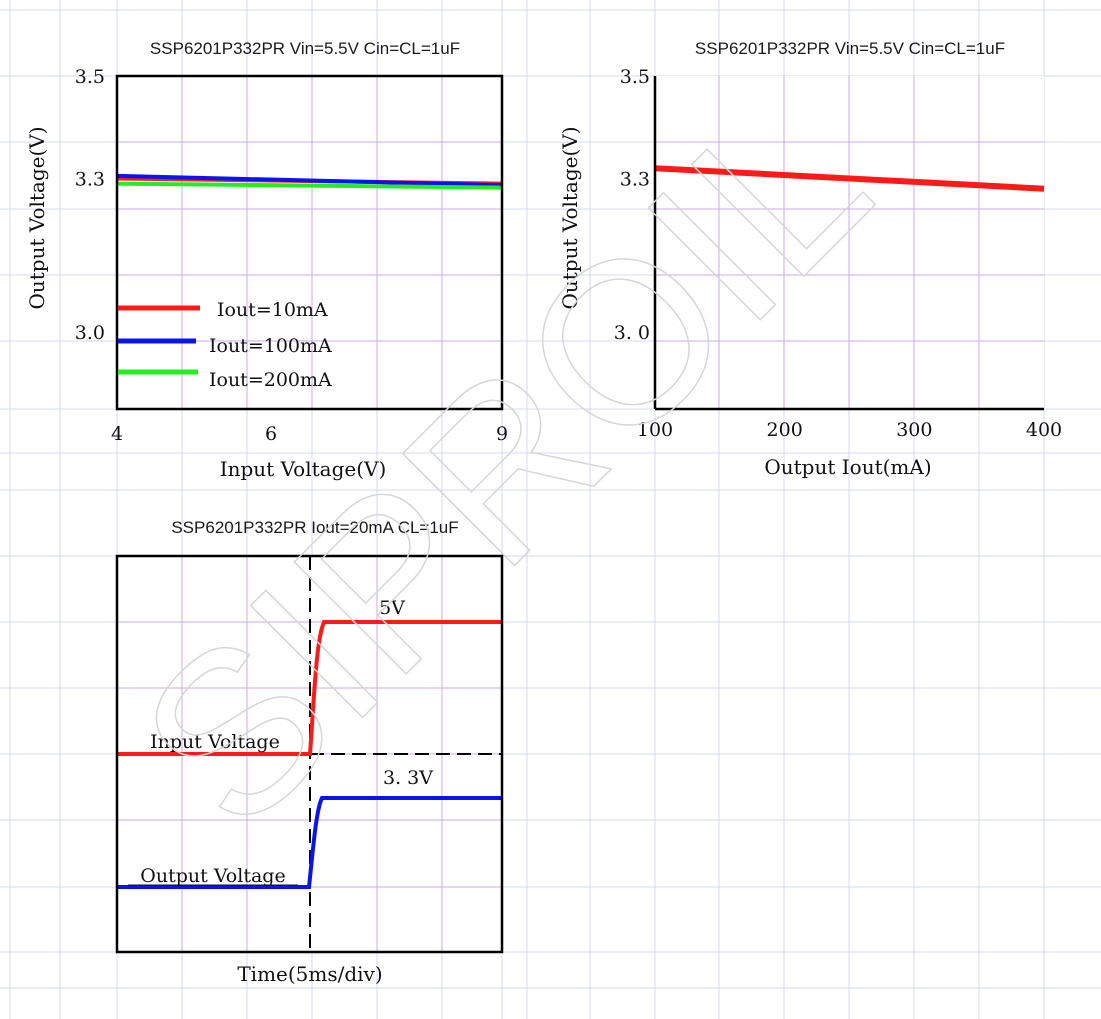 Image resolution: width=1101 pixels, height=1019 pixels. What do you see at coordinates (408, 778) in the screenshot?
I see `annotation-3-3v: 3. 3V` at bounding box center [408, 778].